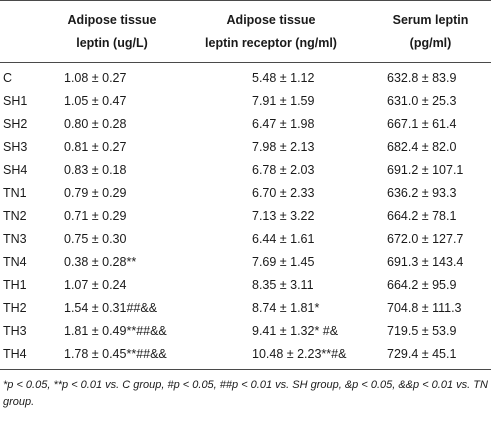 Image resolution: width=491 pixels, height=422 pixels. I want to click on leptin-receptor-cell: 6.78 ± 2.03, so click(283, 169).